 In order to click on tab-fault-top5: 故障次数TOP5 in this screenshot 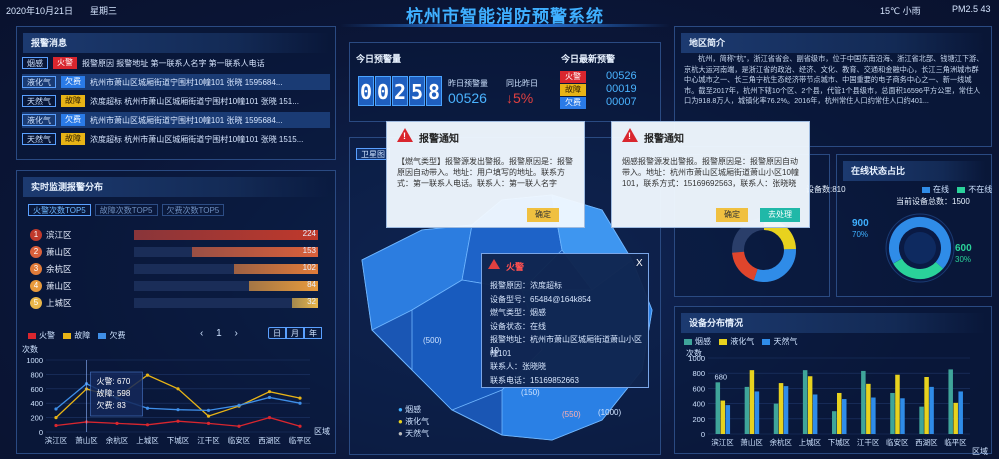, I will do `click(126, 210)`.